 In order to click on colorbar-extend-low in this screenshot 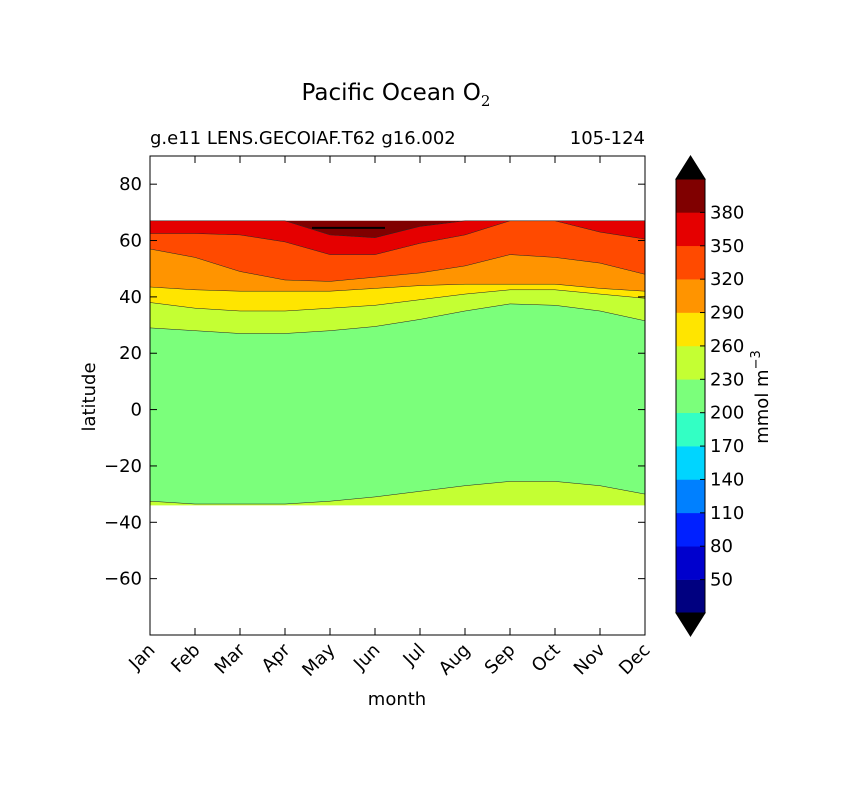, I will do `click(690, 624)`.